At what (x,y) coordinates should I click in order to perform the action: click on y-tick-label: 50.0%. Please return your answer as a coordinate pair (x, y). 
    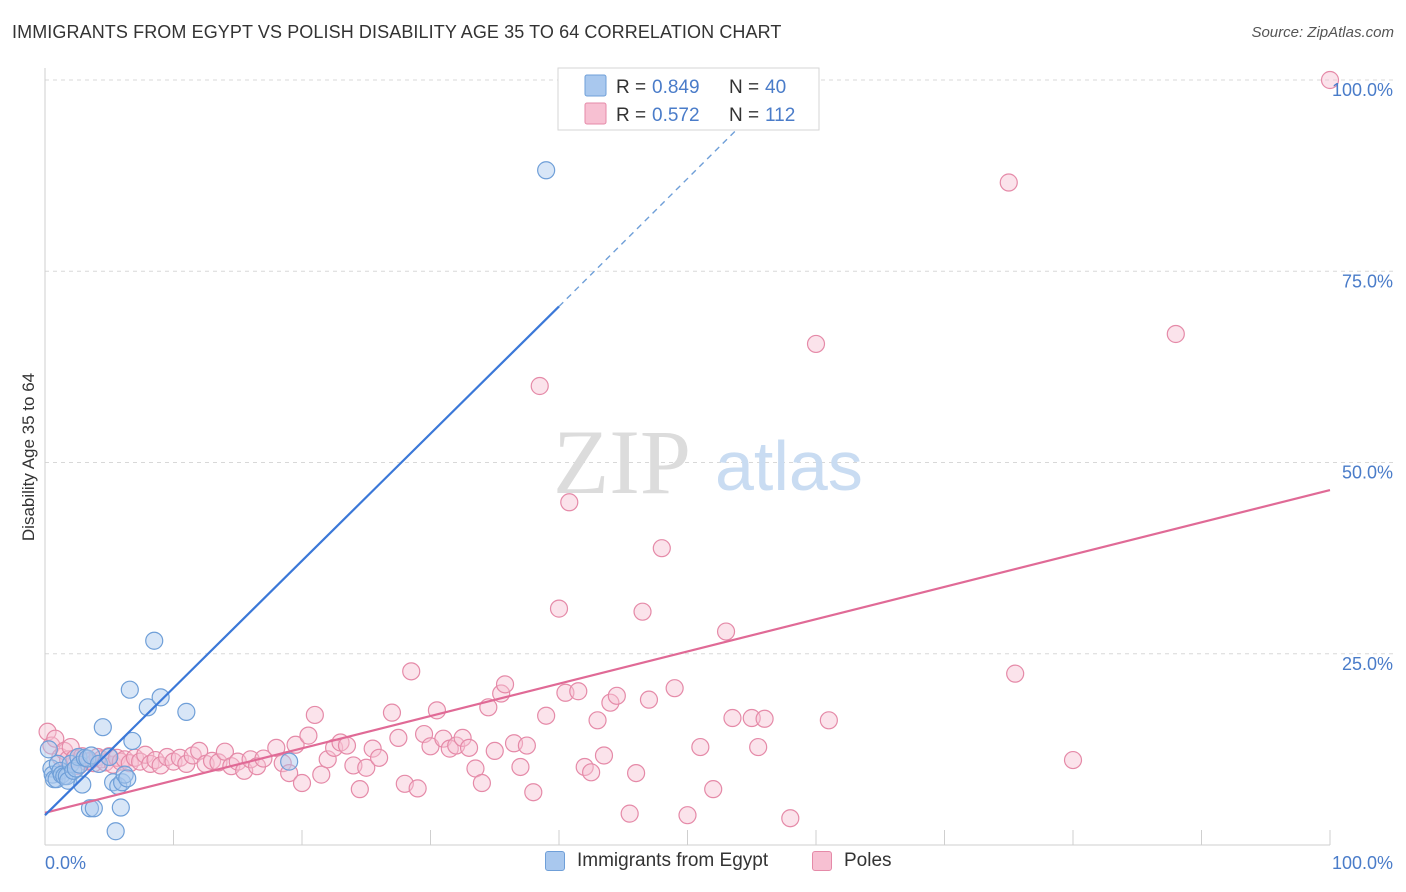
    Looking at the image, I should click on (1367, 473).